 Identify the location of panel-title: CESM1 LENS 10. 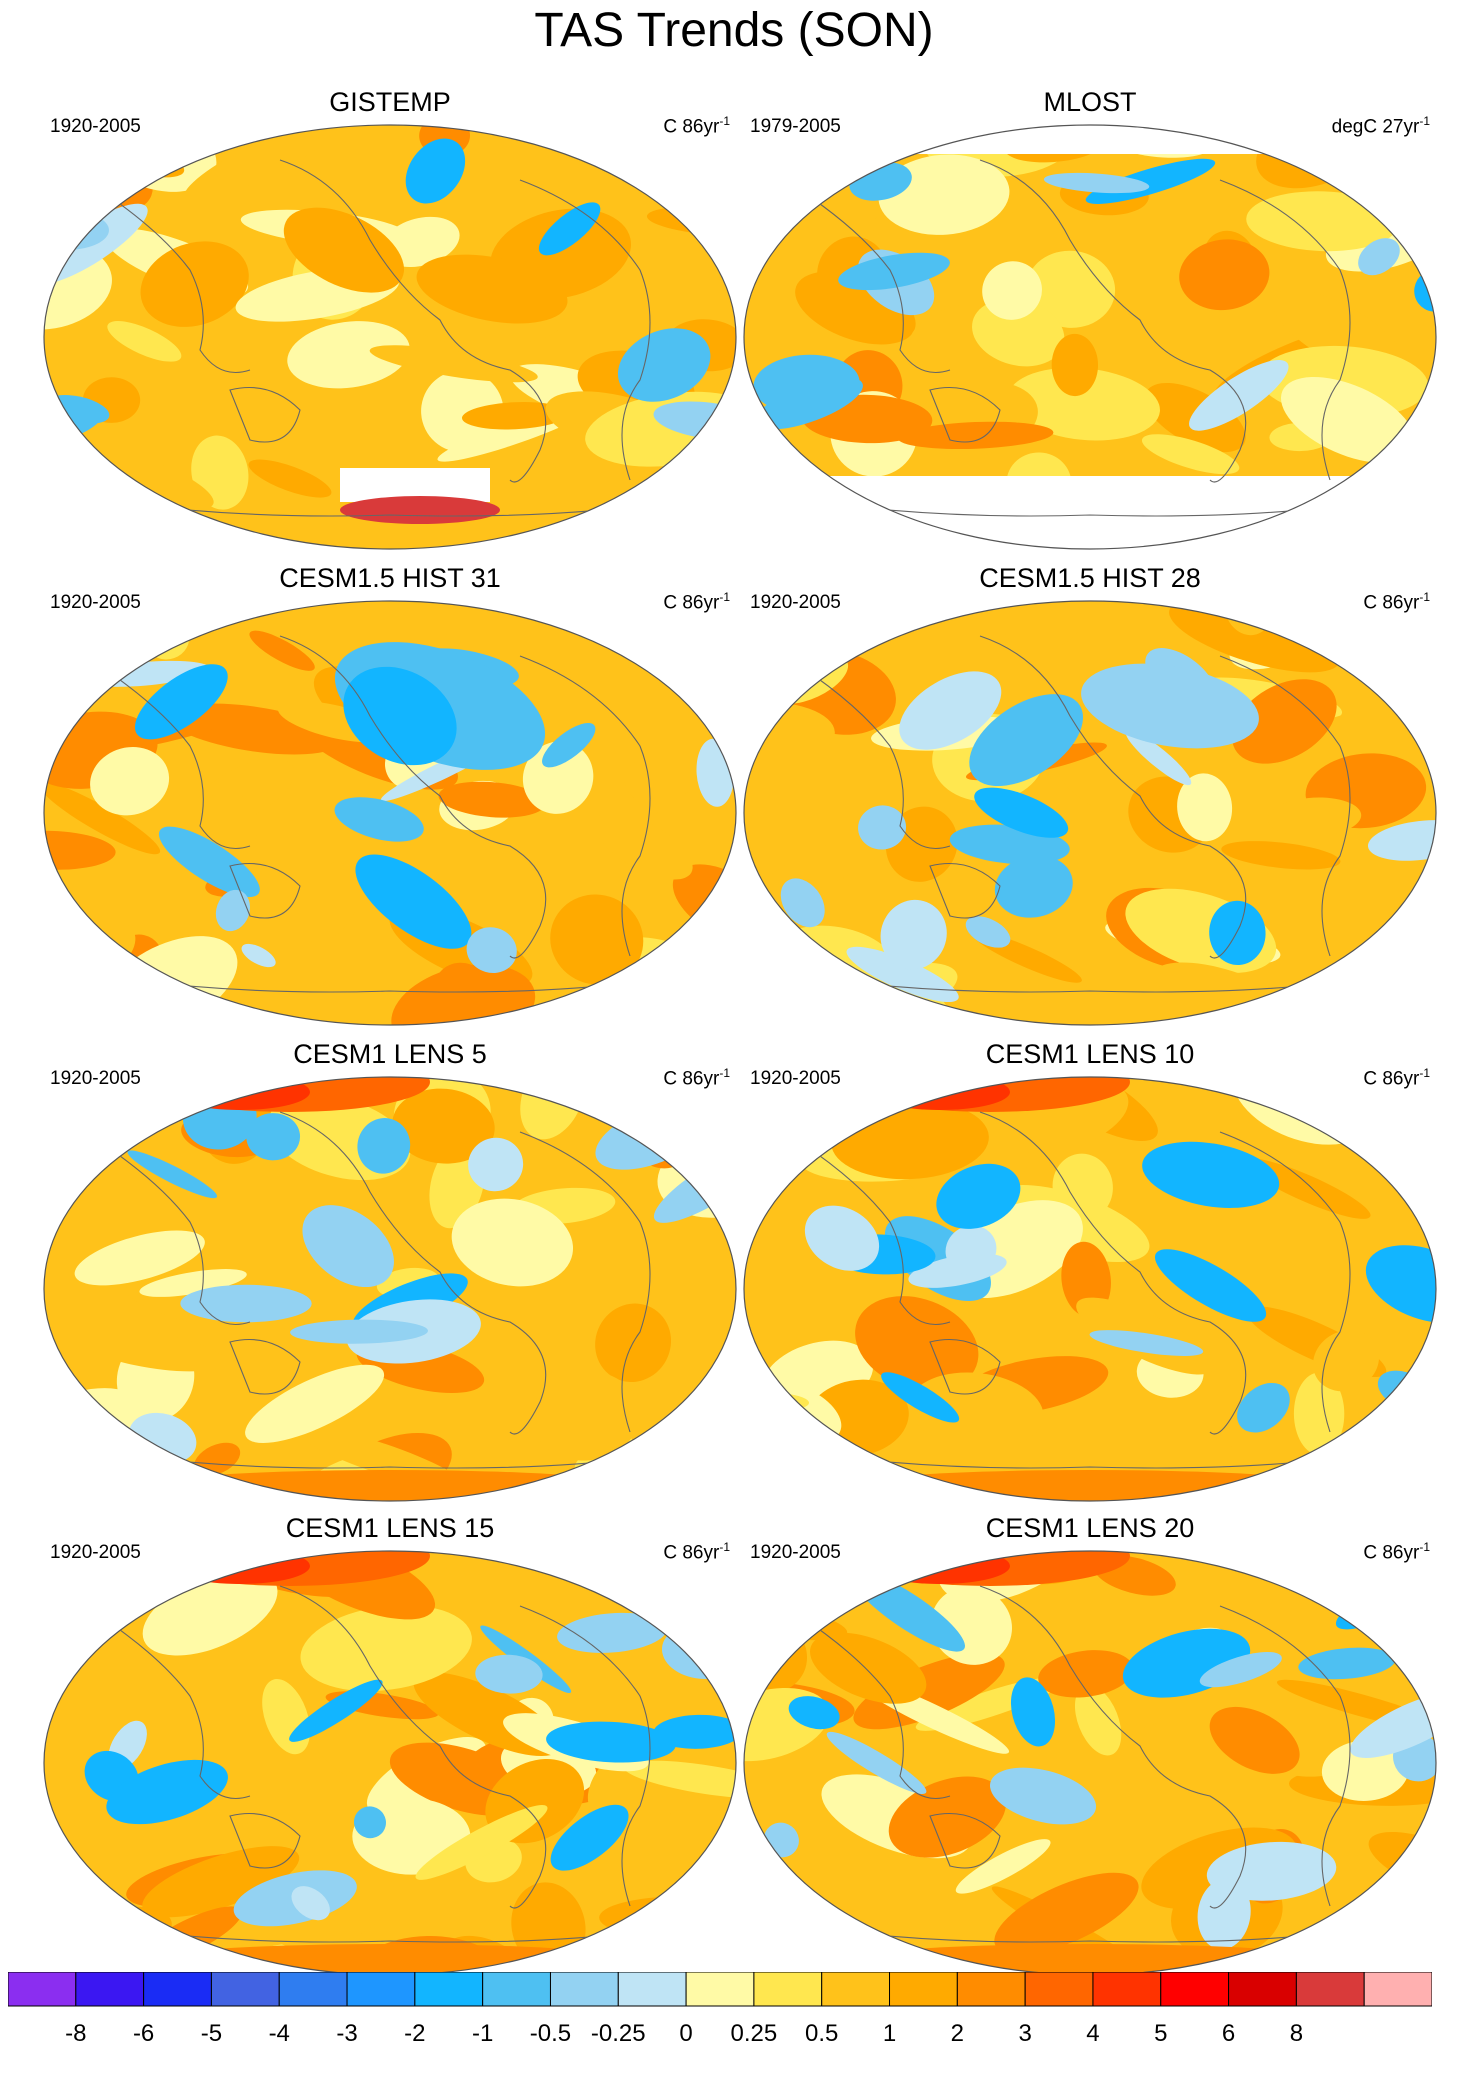
(1090, 1054).